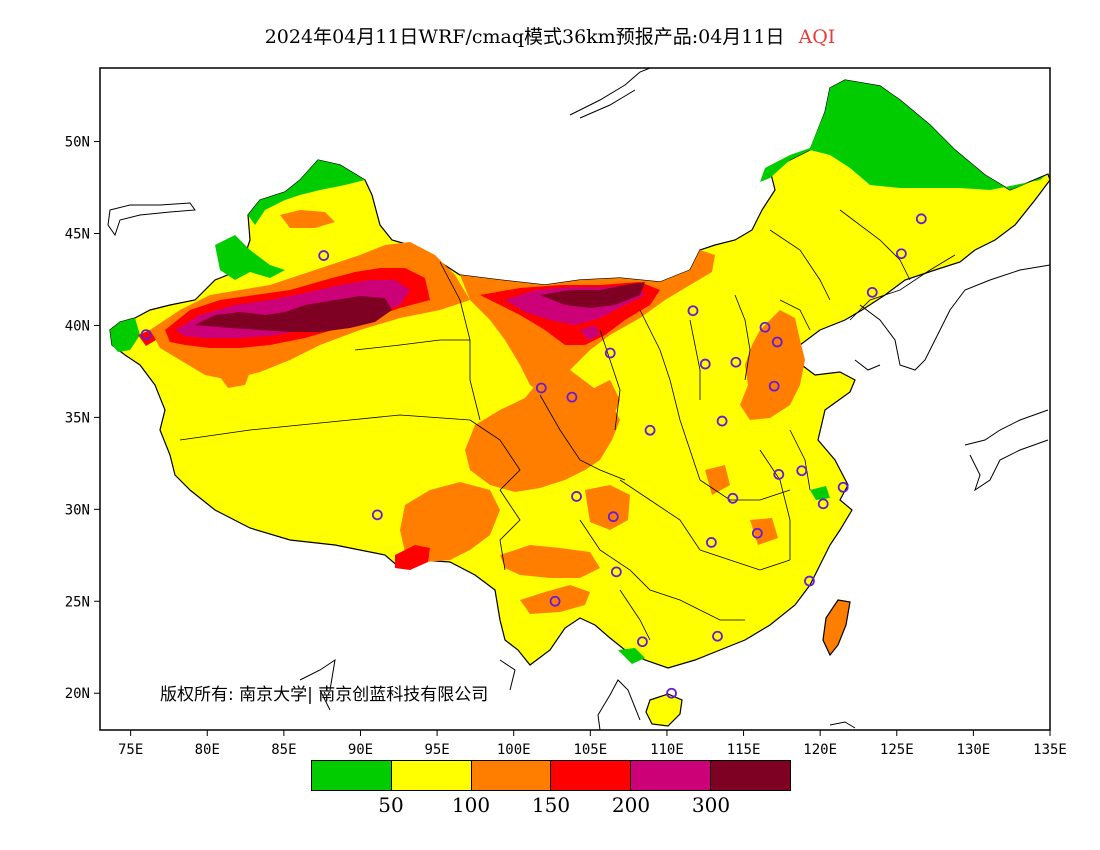  What do you see at coordinates (817, 37) in the screenshot?
I see `title-variable: AQI` at bounding box center [817, 37].